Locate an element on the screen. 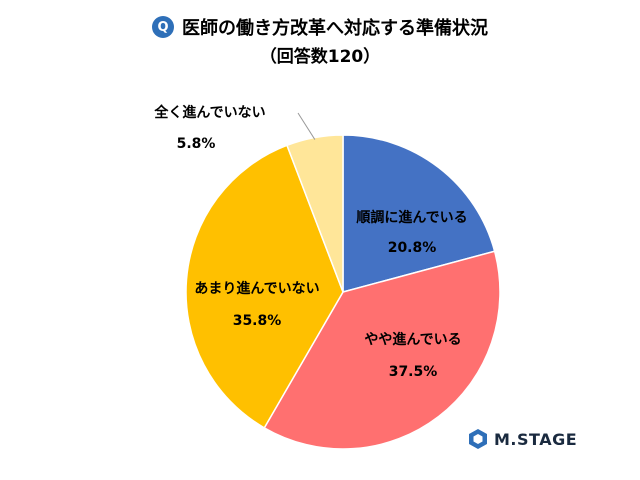 This screenshot has height=480, width=640. chart-title-line: Q 医師の働き方改革へ対応する準備状況 is located at coordinates (320, 27).